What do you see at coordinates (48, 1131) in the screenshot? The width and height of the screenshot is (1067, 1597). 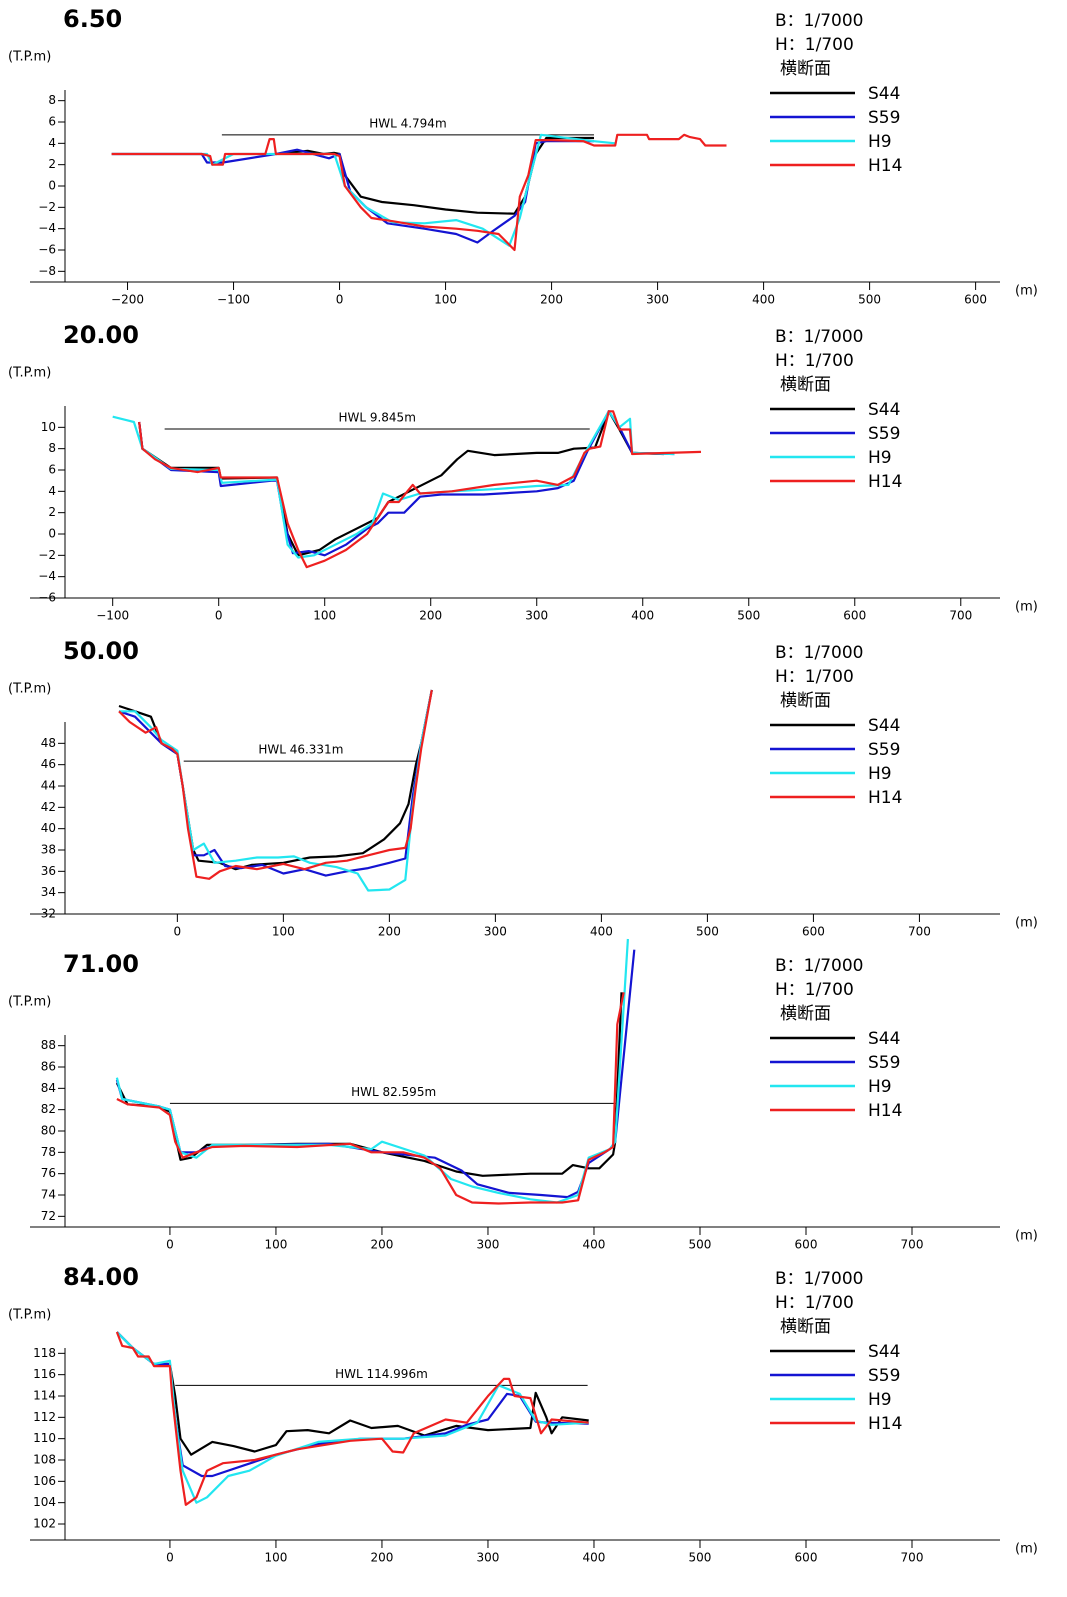 I see `y-tick-label: 80` at bounding box center [48, 1131].